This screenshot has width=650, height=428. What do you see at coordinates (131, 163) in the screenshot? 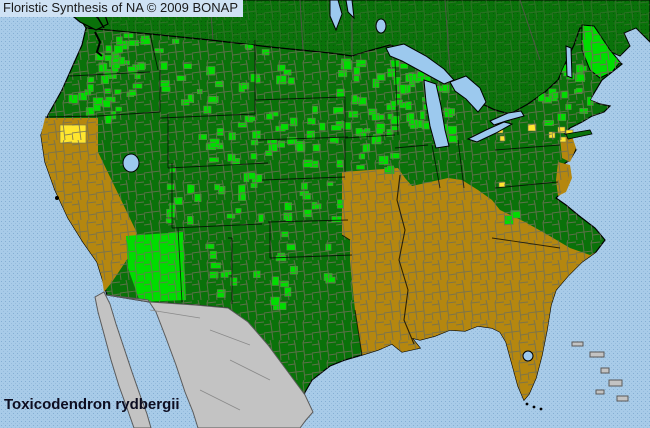
I see `great-salt-lake` at bounding box center [131, 163].